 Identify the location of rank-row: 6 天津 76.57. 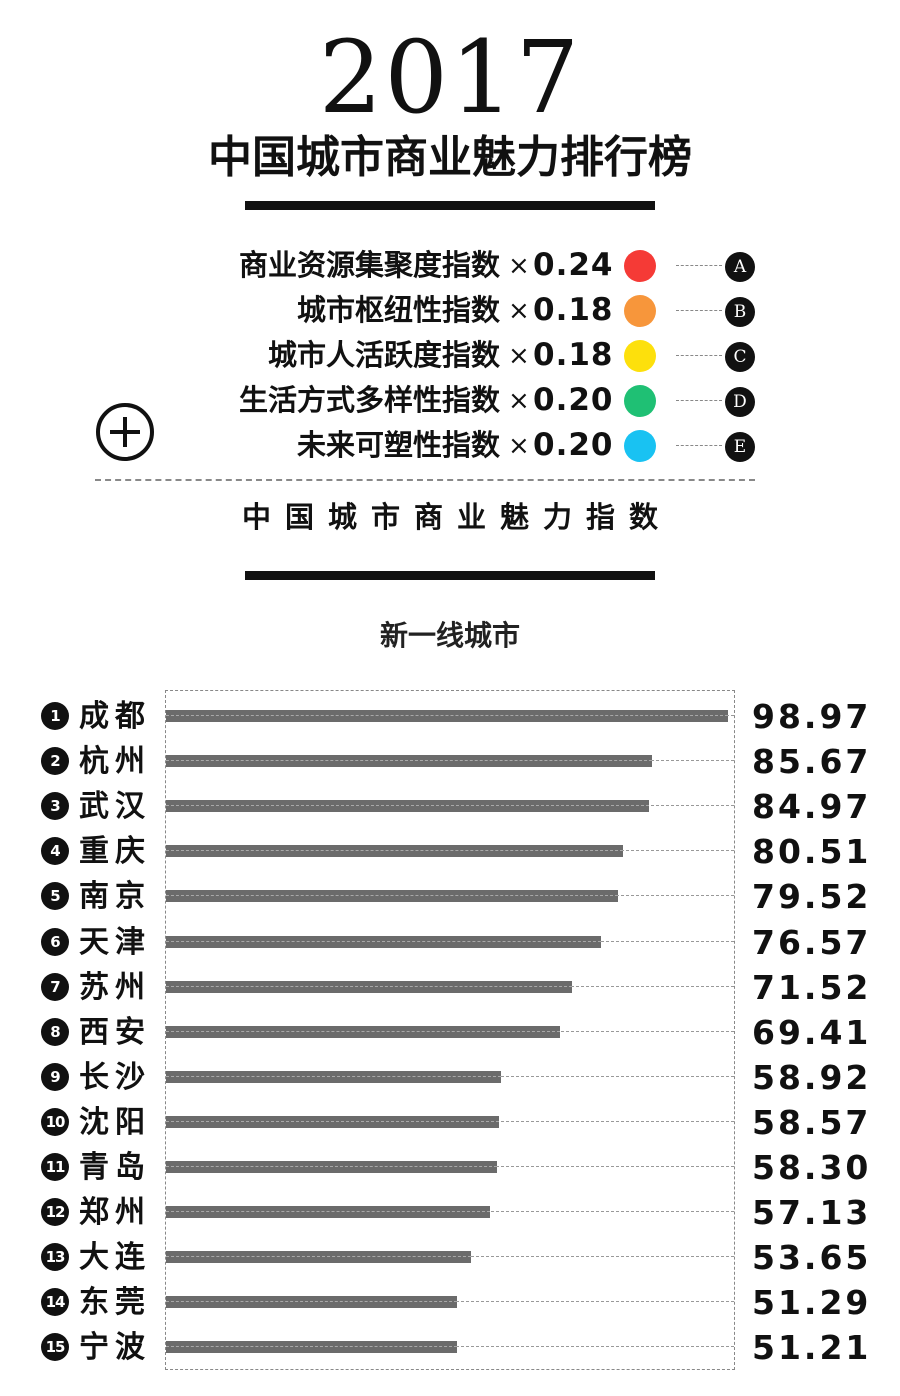
(450, 941).